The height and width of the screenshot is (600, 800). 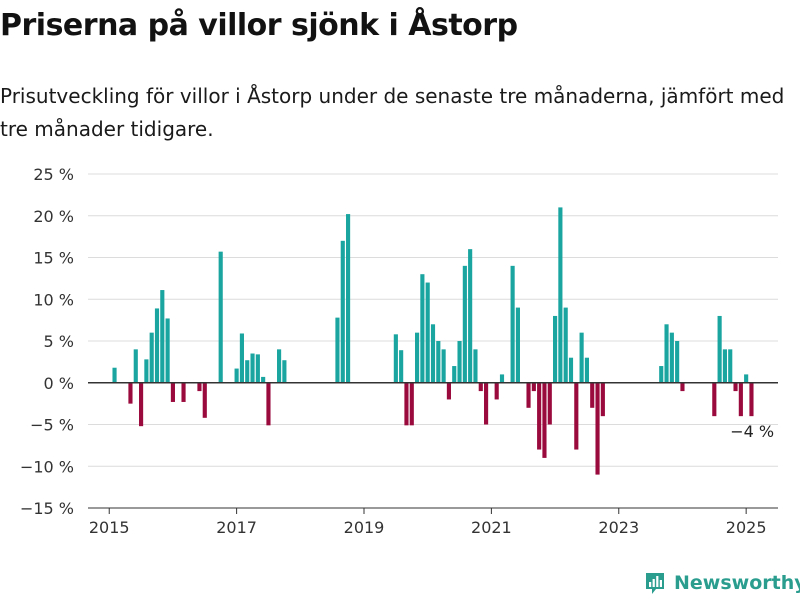 What do you see at coordinates (47, 466) in the screenshot?
I see `y-tick-label: −10 %` at bounding box center [47, 466].